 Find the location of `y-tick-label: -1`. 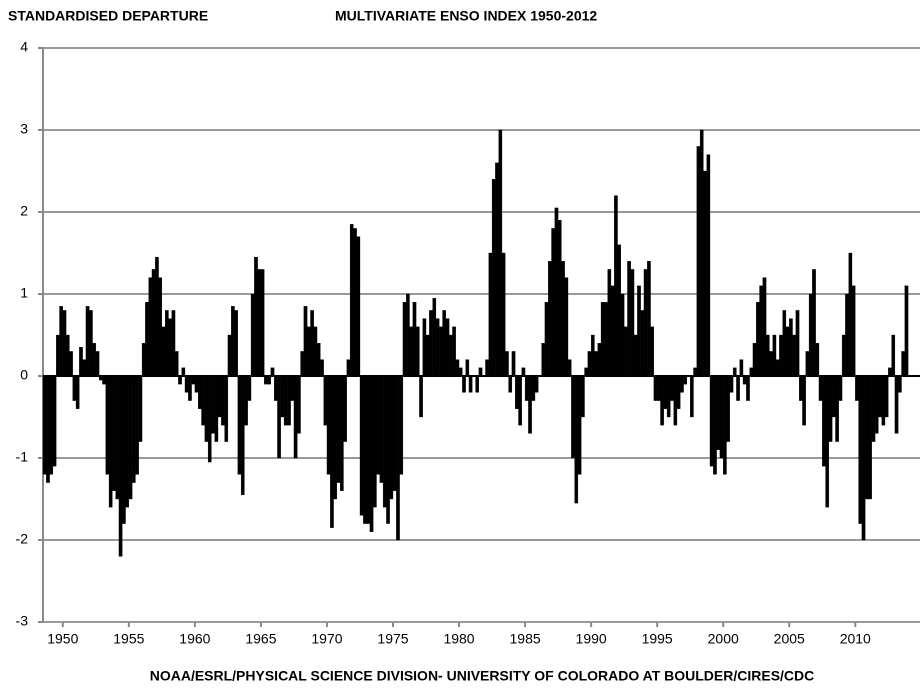

y-tick-label: -1 is located at coordinates (22, 457).